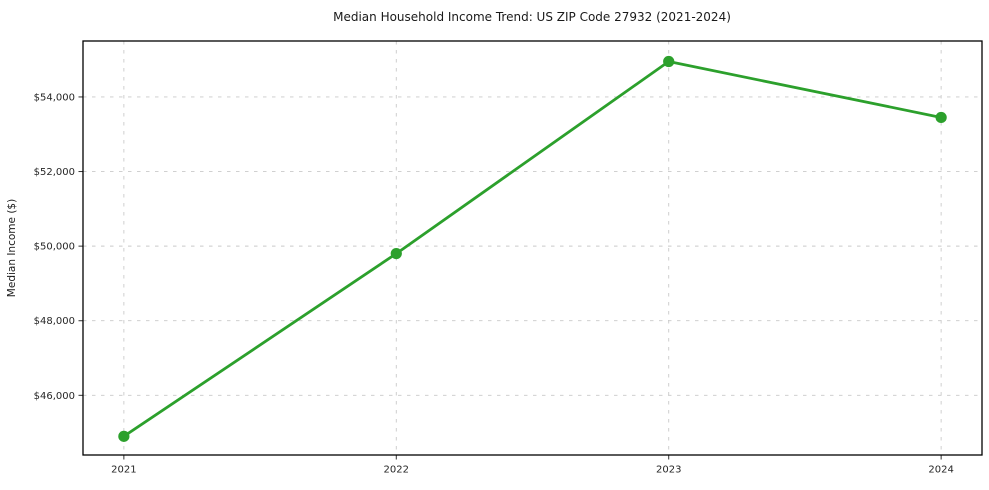 This screenshot has width=989, height=490. I want to click on y-tick-label: $52,000, so click(54, 172).